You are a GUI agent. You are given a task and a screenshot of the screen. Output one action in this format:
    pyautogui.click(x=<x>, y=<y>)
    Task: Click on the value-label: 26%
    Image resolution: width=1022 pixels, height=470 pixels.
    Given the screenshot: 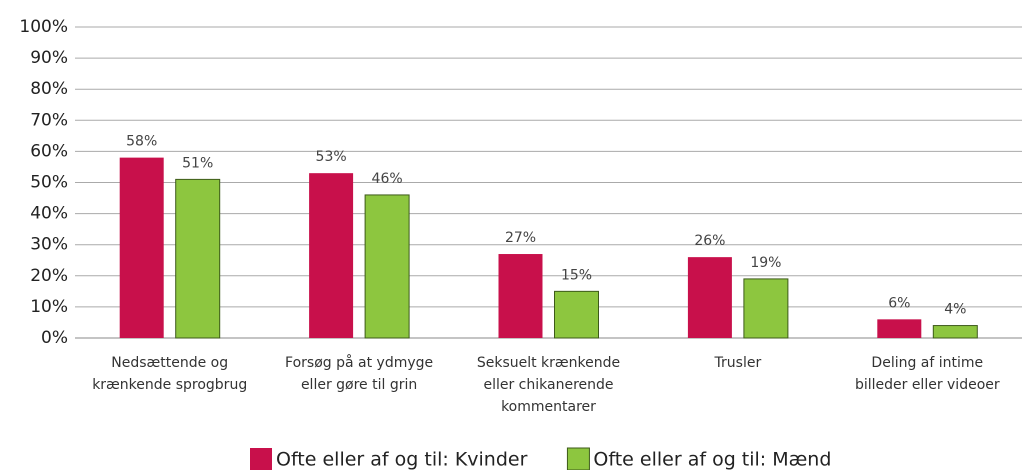 What is the action you would take?
    pyautogui.click(x=709, y=241)
    